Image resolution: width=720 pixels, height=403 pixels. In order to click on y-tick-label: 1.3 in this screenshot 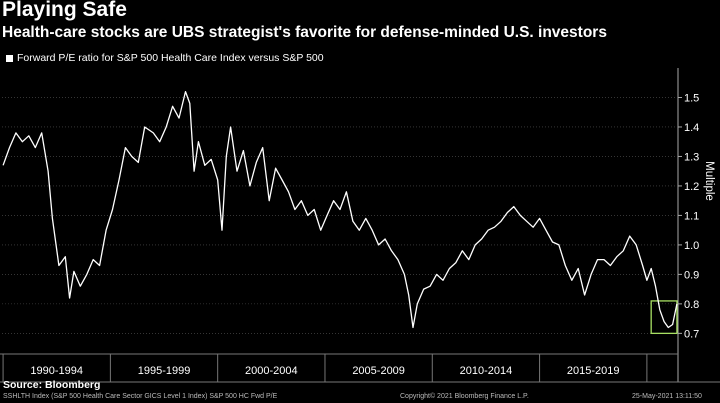, I will do `click(691, 157)`.